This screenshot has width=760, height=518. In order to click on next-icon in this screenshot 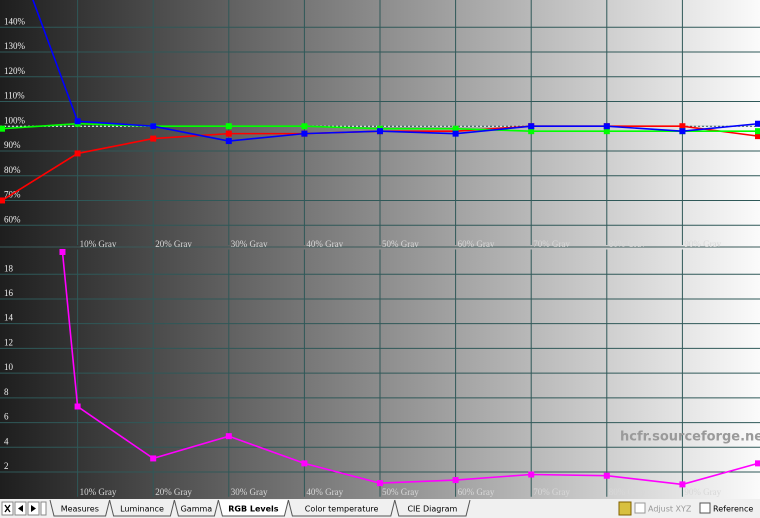, I will do `click(33, 508)`.